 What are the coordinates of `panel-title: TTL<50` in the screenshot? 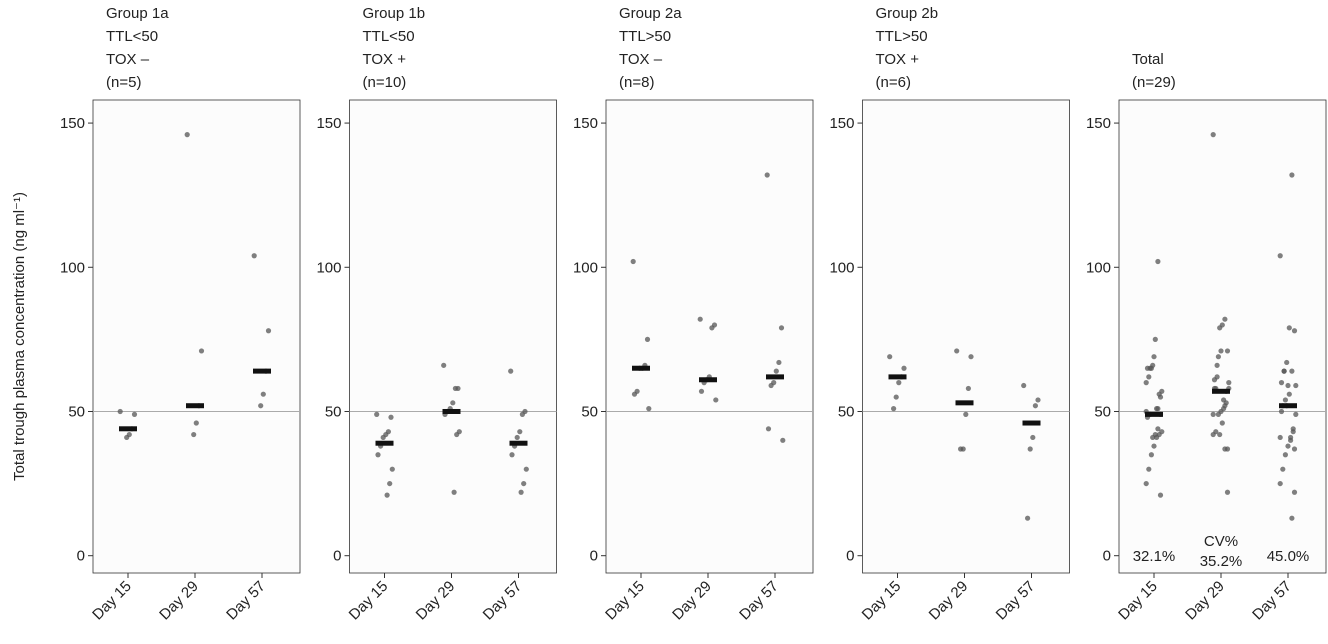 It's located at (389, 36).